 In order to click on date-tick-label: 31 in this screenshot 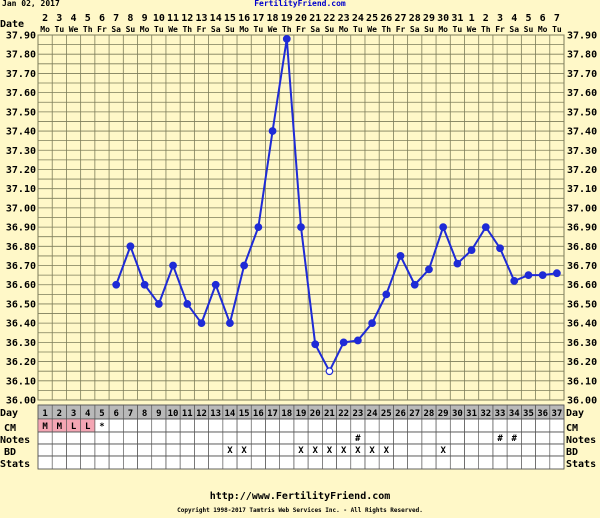, I will do `click(457, 18)`.